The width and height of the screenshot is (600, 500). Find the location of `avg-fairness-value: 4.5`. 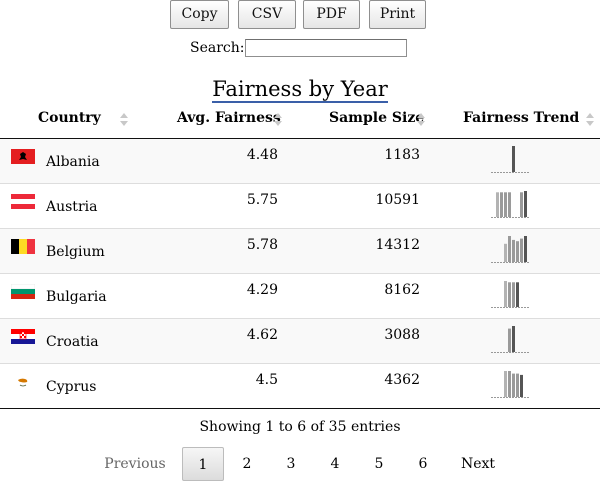

avg-fairness-value: 4.5 is located at coordinates (266, 380).